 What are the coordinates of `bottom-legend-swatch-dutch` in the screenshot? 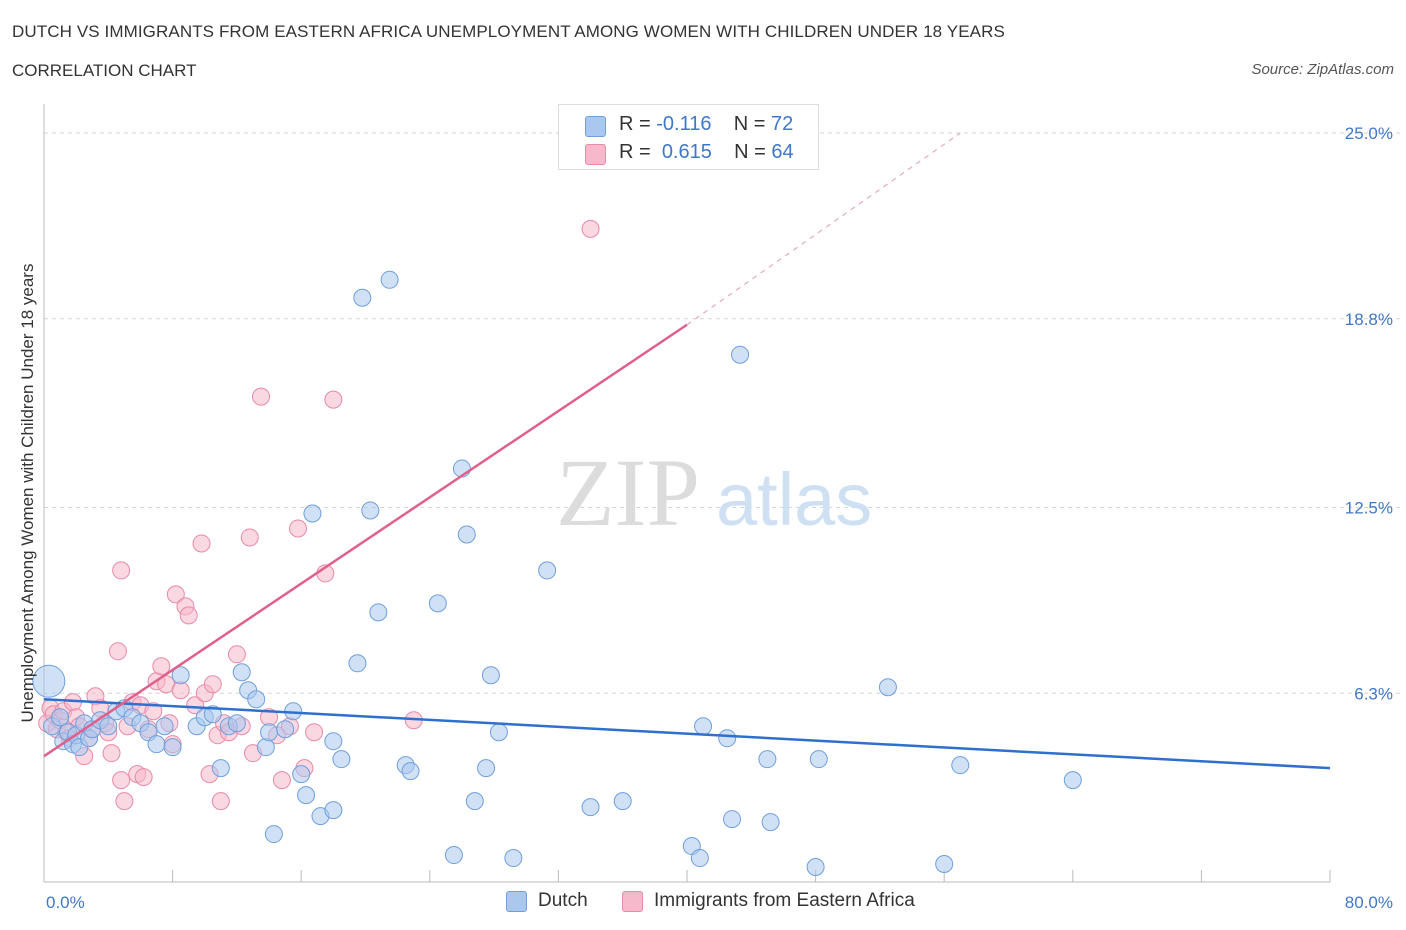 It's located at (516, 901).